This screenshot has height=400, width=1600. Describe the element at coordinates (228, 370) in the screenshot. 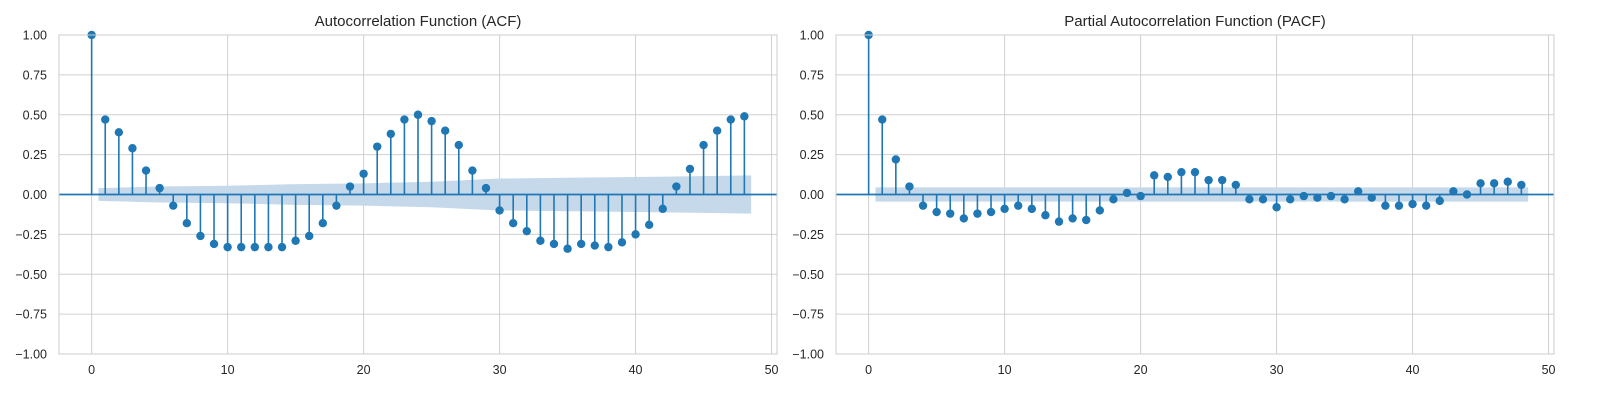

I see `acf-x-tick-label: 10` at that location.